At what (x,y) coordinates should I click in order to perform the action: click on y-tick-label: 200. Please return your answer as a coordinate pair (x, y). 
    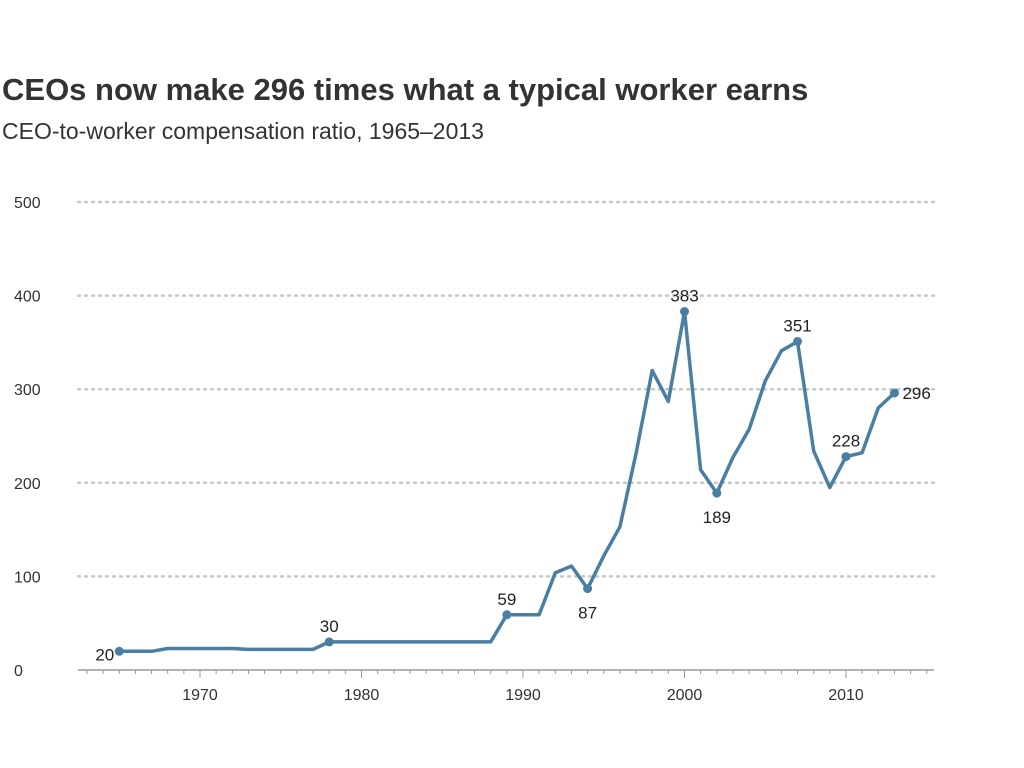
    Looking at the image, I should click on (27, 484).